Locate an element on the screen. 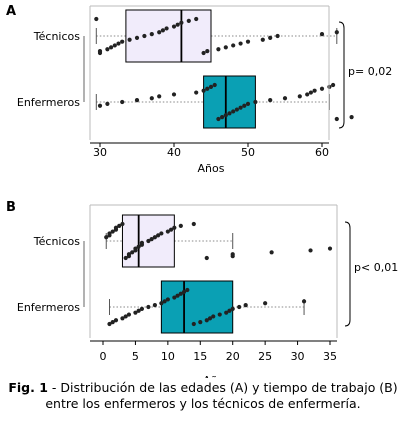 The height and width of the screenshot is (428, 406). x-axis-label-b: Años is located at coordinates (216, 376).